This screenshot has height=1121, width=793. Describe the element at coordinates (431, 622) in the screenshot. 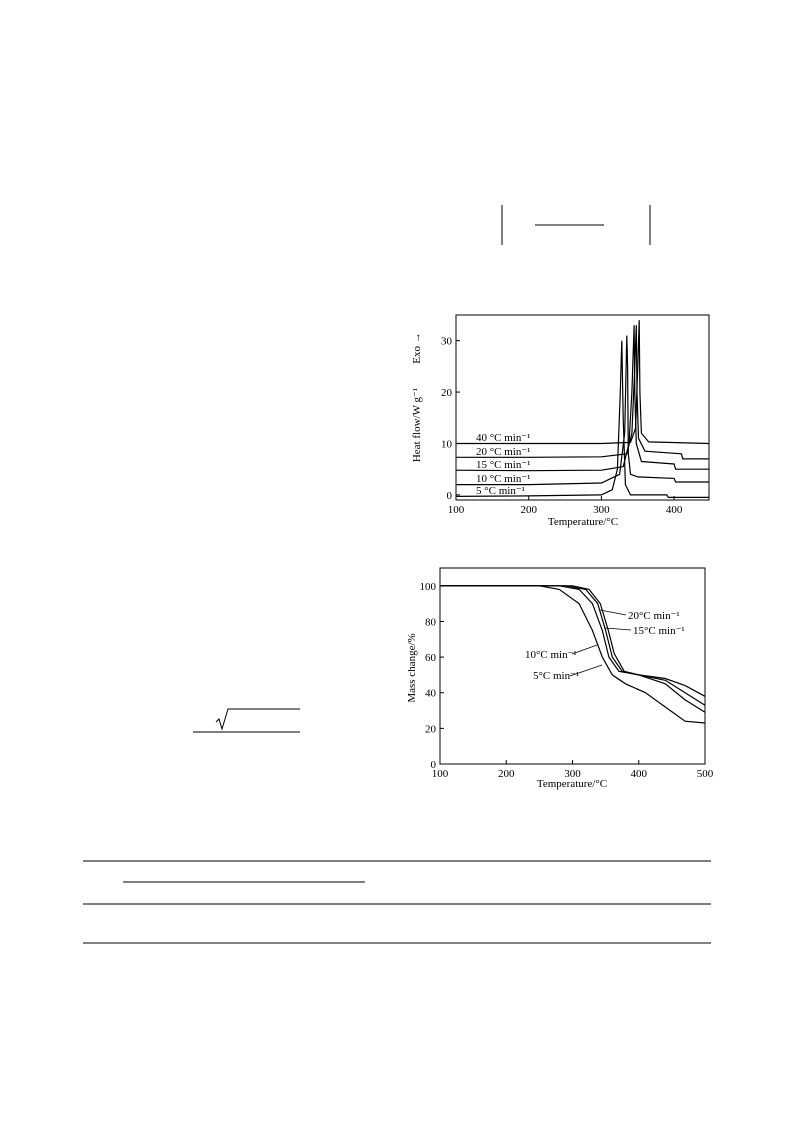

I see `y-tick-label: 80` at that location.